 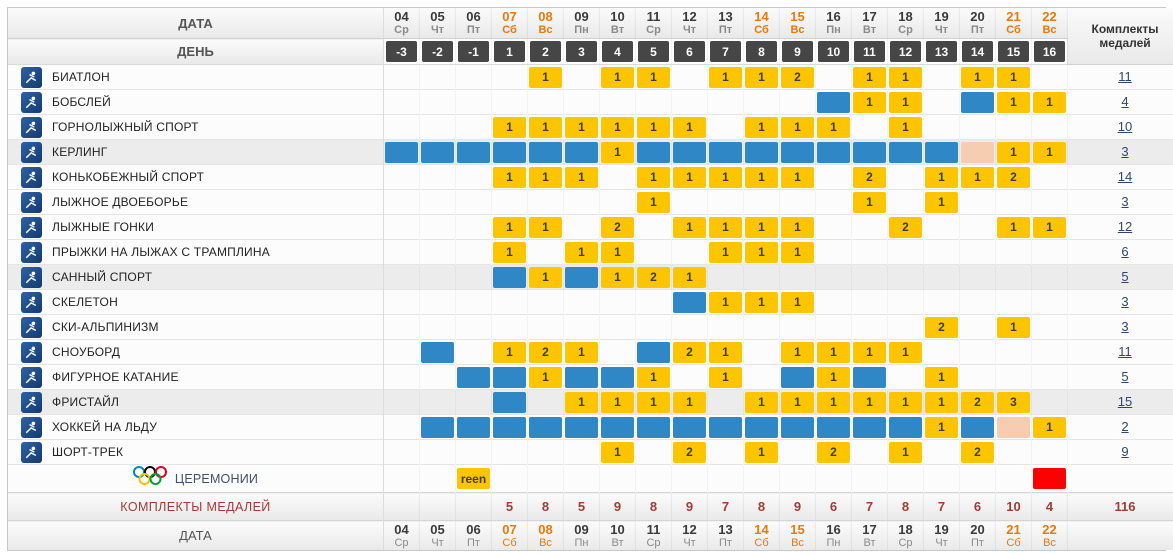 What do you see at coordinates (582, 352) in the screenshot?
I see `cell-snowboard-09: 1` at bounding box center [582, 352].